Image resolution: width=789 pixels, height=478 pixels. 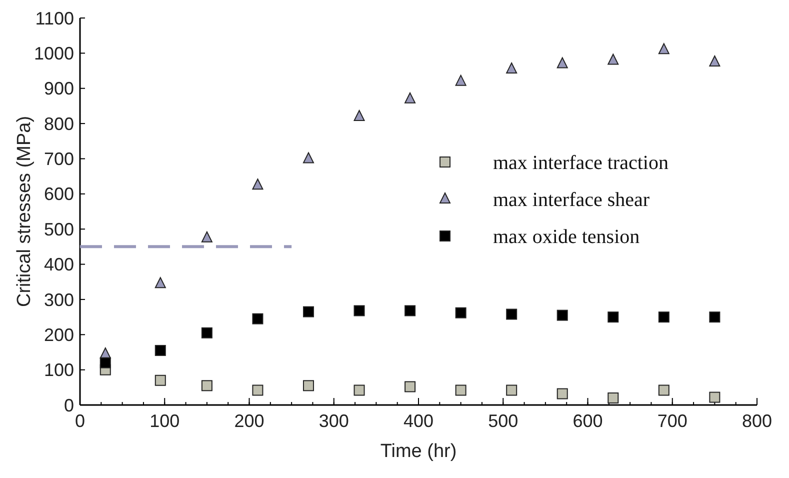 What do you see at coordinates (54, 18) in the screenshot?
I see `y-tick-label: 1100` at bounding box center [54, 18].